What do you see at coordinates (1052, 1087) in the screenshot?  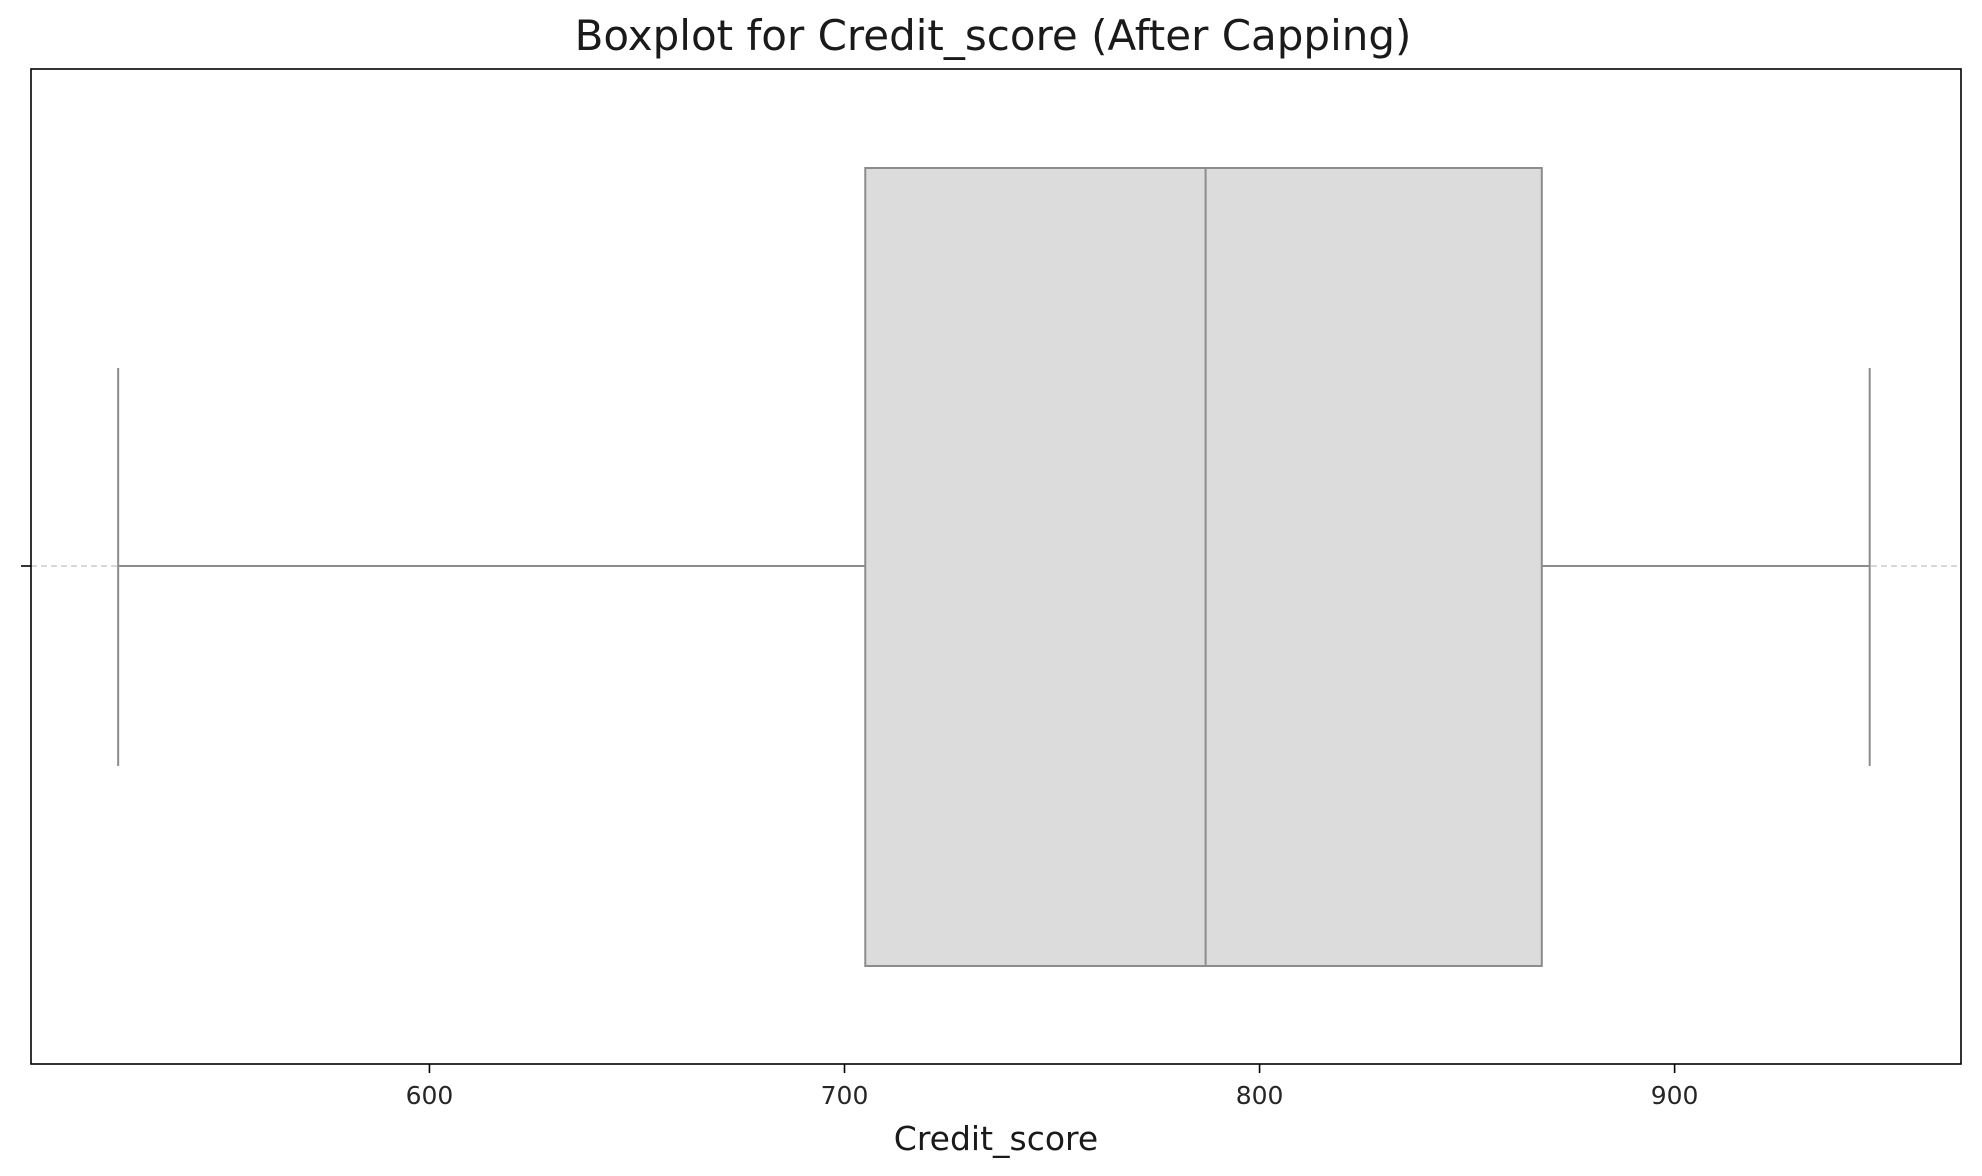 I see `x-axis-ticks: 600 700 800 900` at bounding box center [1052, 1087].